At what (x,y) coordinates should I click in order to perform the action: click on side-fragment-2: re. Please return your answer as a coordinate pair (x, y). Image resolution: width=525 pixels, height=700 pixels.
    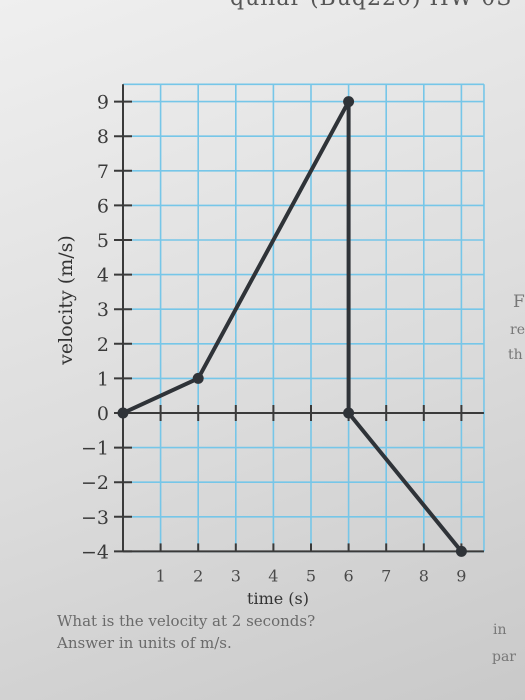
    Looking at the image, I should click on (517, 330).